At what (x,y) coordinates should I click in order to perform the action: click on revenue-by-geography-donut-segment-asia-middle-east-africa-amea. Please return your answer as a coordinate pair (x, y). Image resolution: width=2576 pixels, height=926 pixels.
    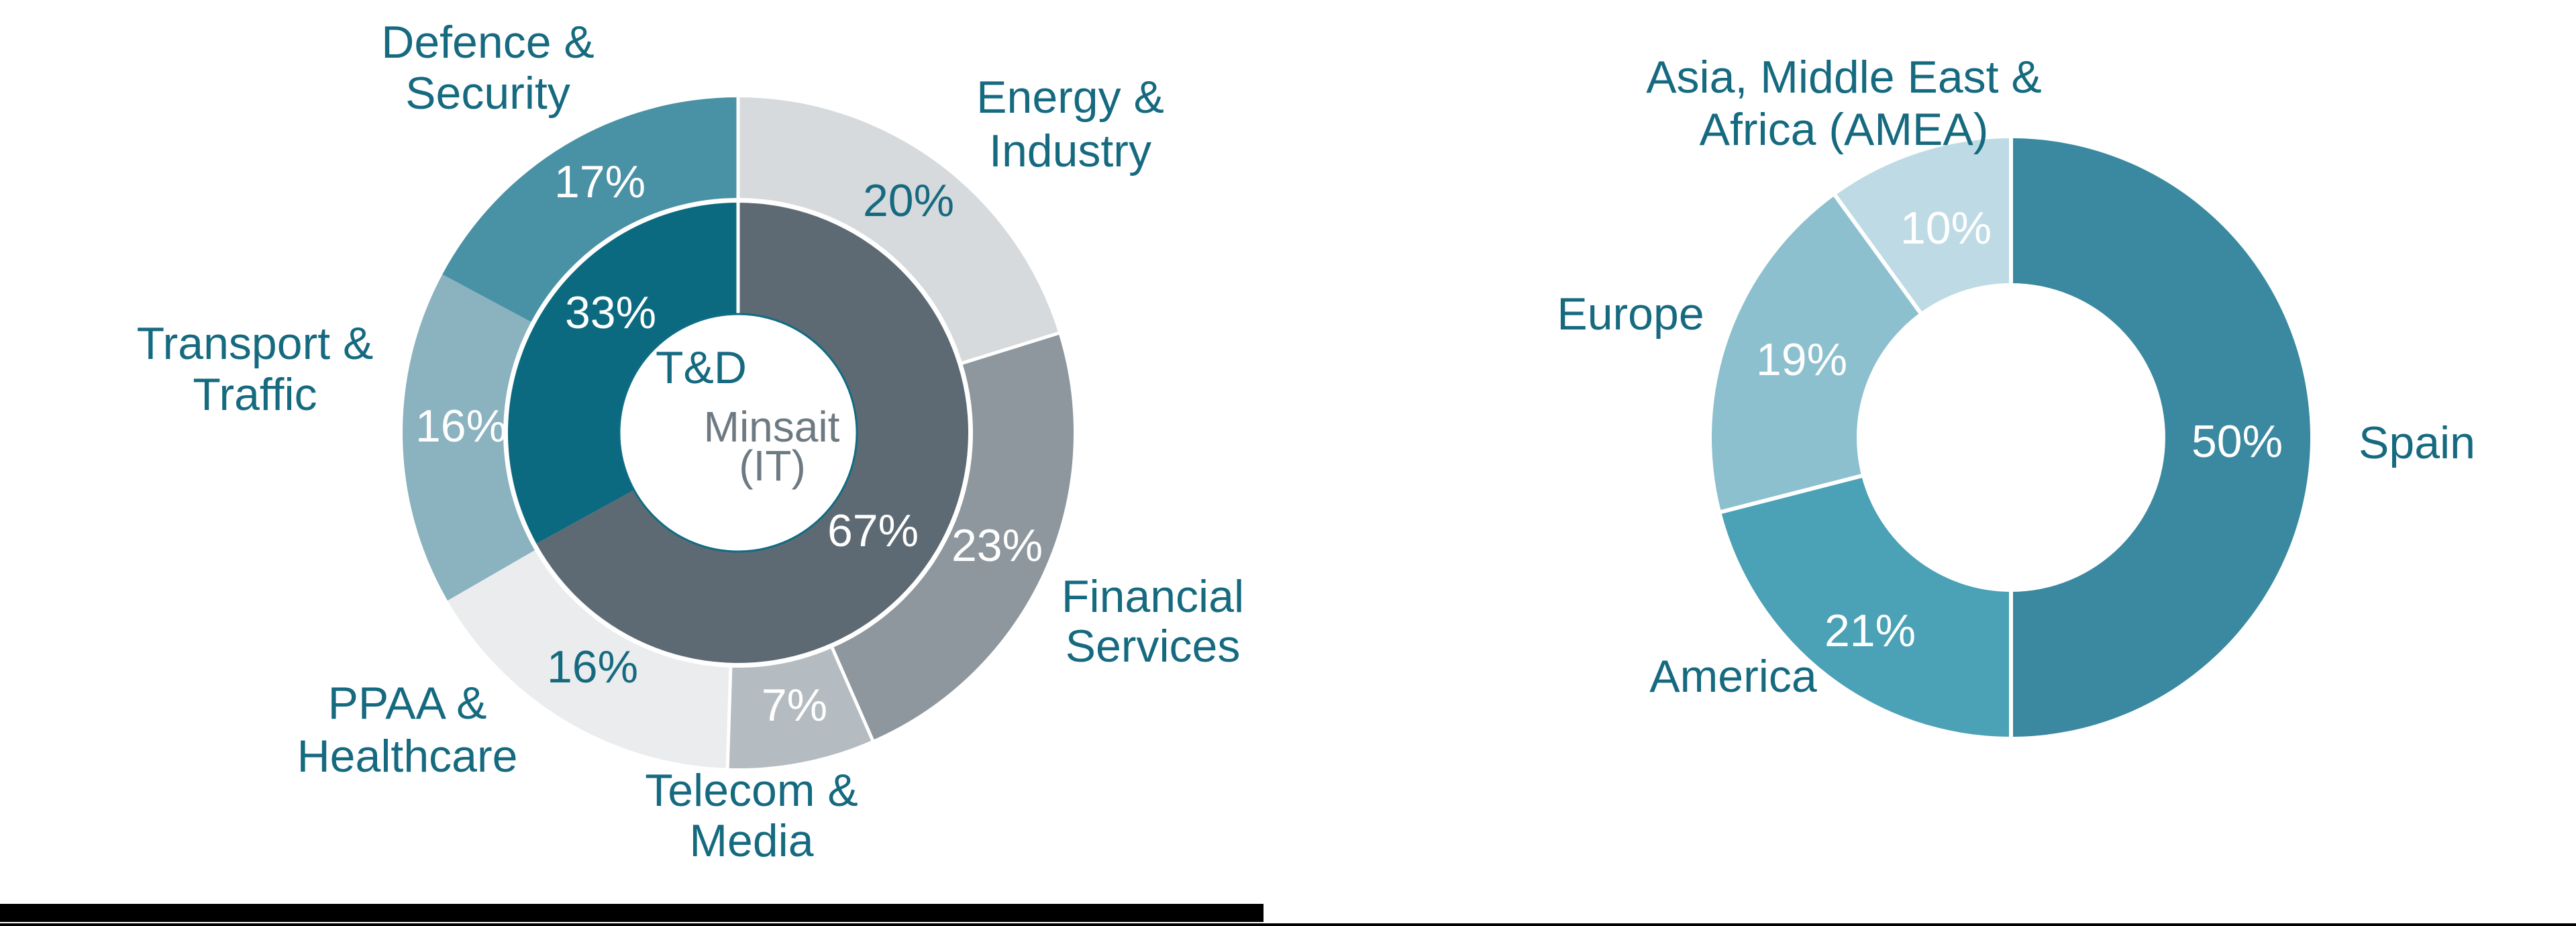
    Looking at the image, I should click on (1923, 226).